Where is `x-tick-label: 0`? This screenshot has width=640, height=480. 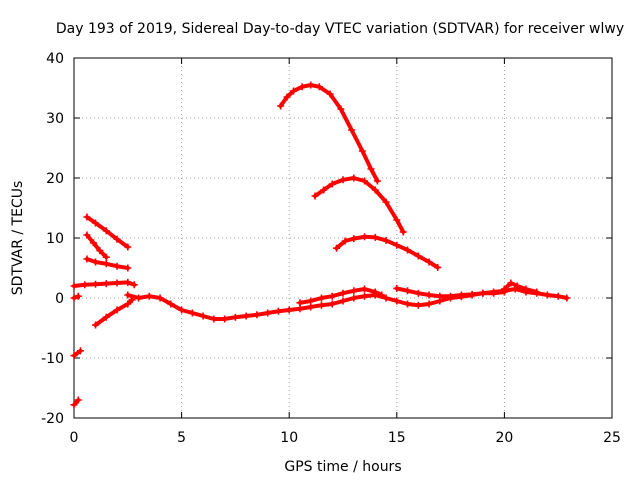
x-tick-label: 0 is located at coordinates (74, 438).